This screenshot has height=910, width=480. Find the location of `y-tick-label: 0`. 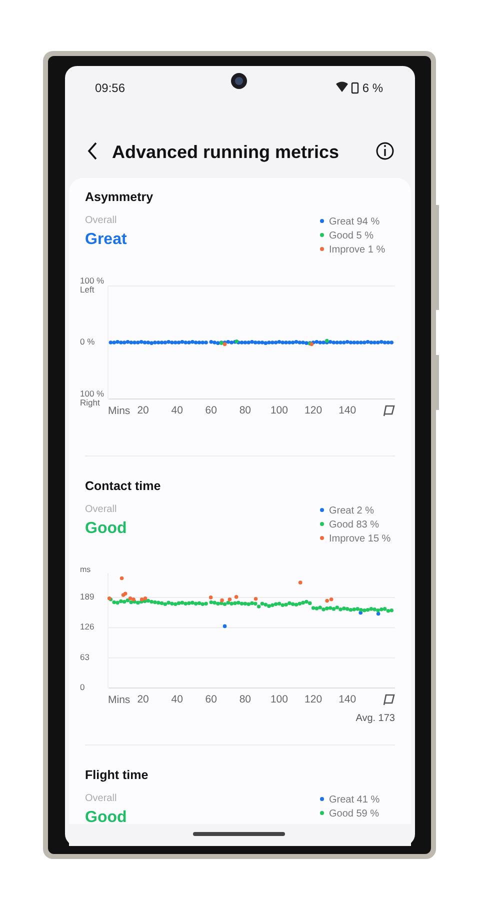

y-tick-label: 0 is located at coordinates (82, 687).